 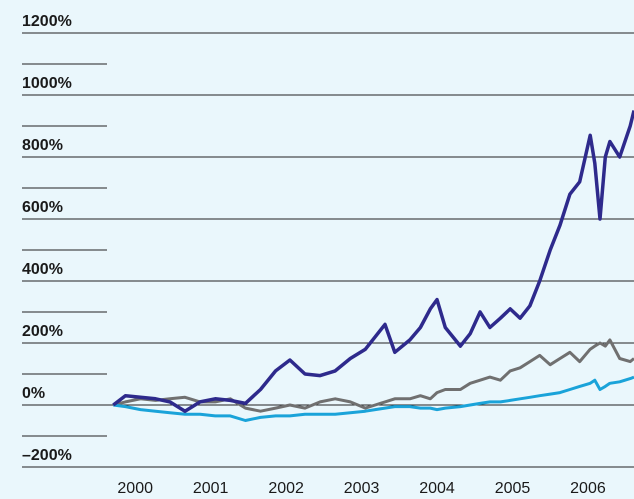 I want to click on y-tick-label: 600%, so click(x=42, y=207).